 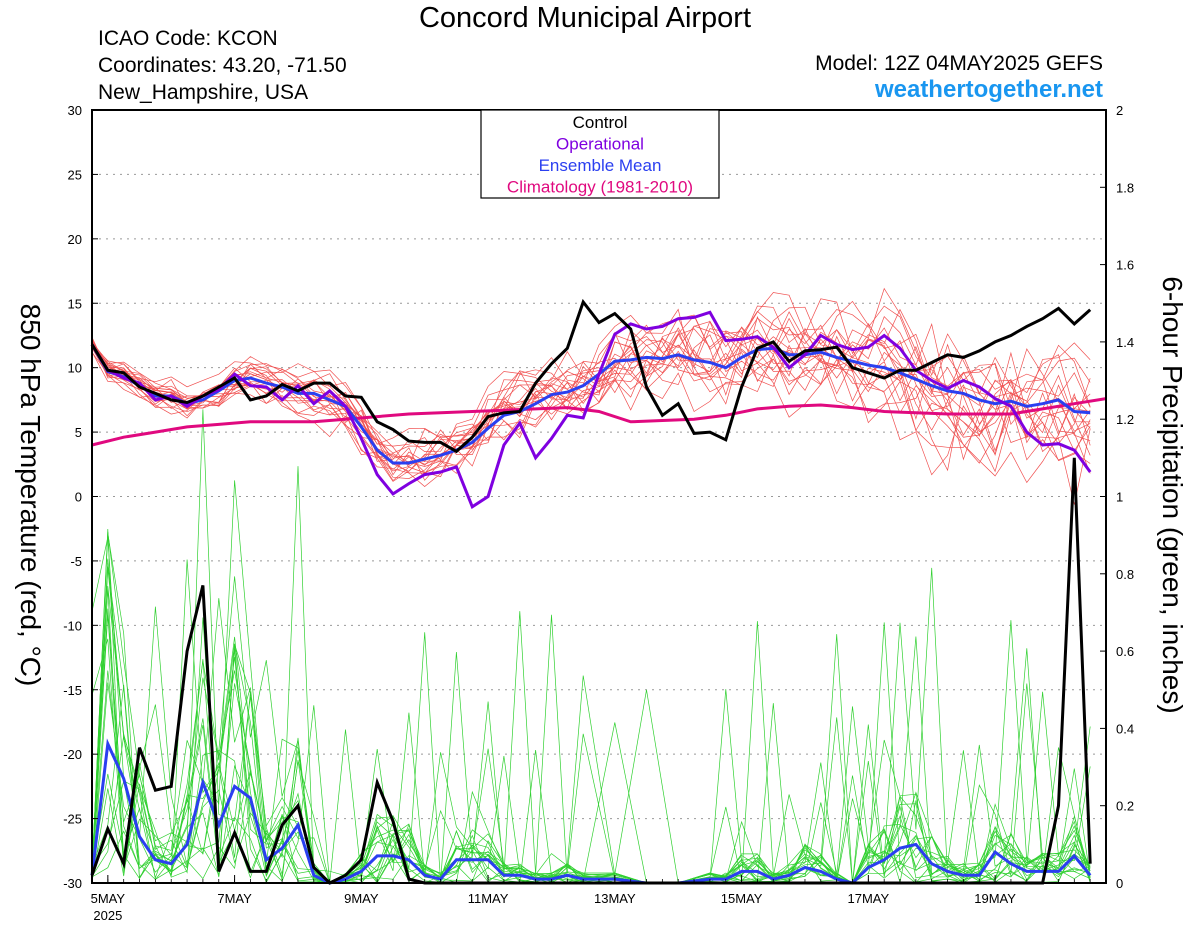 I want to click on left-tick-label: -5, so click(x=76, y=561).